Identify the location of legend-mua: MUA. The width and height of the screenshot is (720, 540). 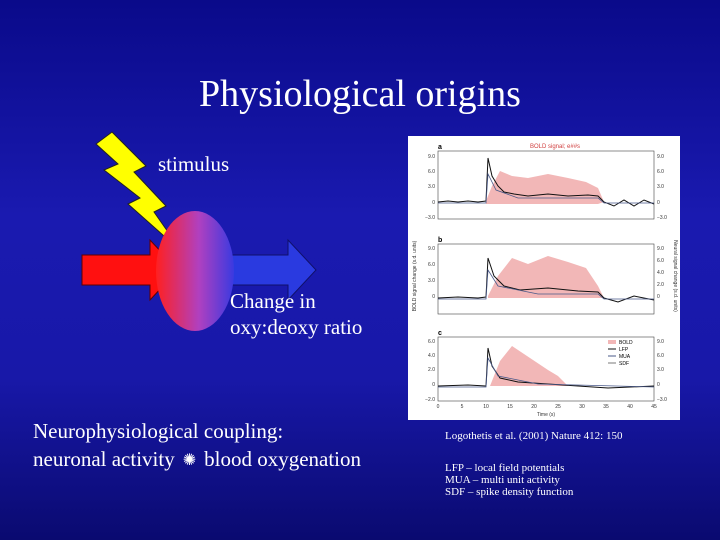
(625, 357).